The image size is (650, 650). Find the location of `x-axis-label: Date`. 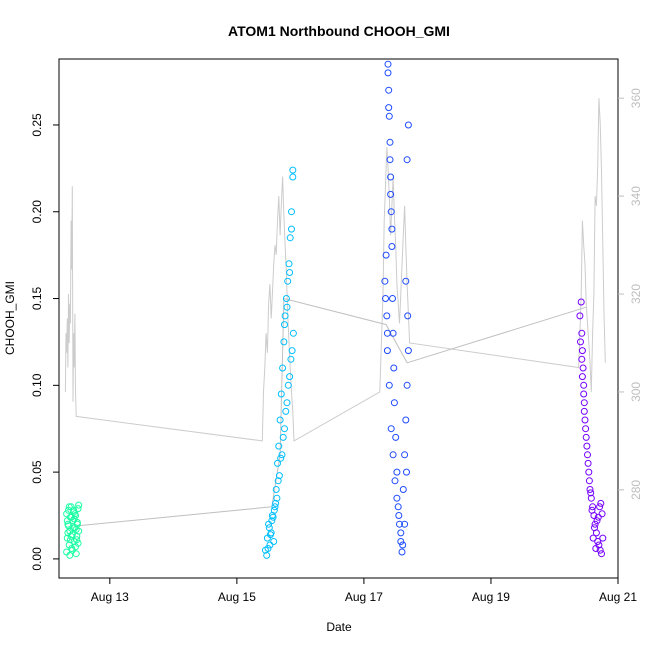

x-axis-label: Date is located at coordinates (339, 627).